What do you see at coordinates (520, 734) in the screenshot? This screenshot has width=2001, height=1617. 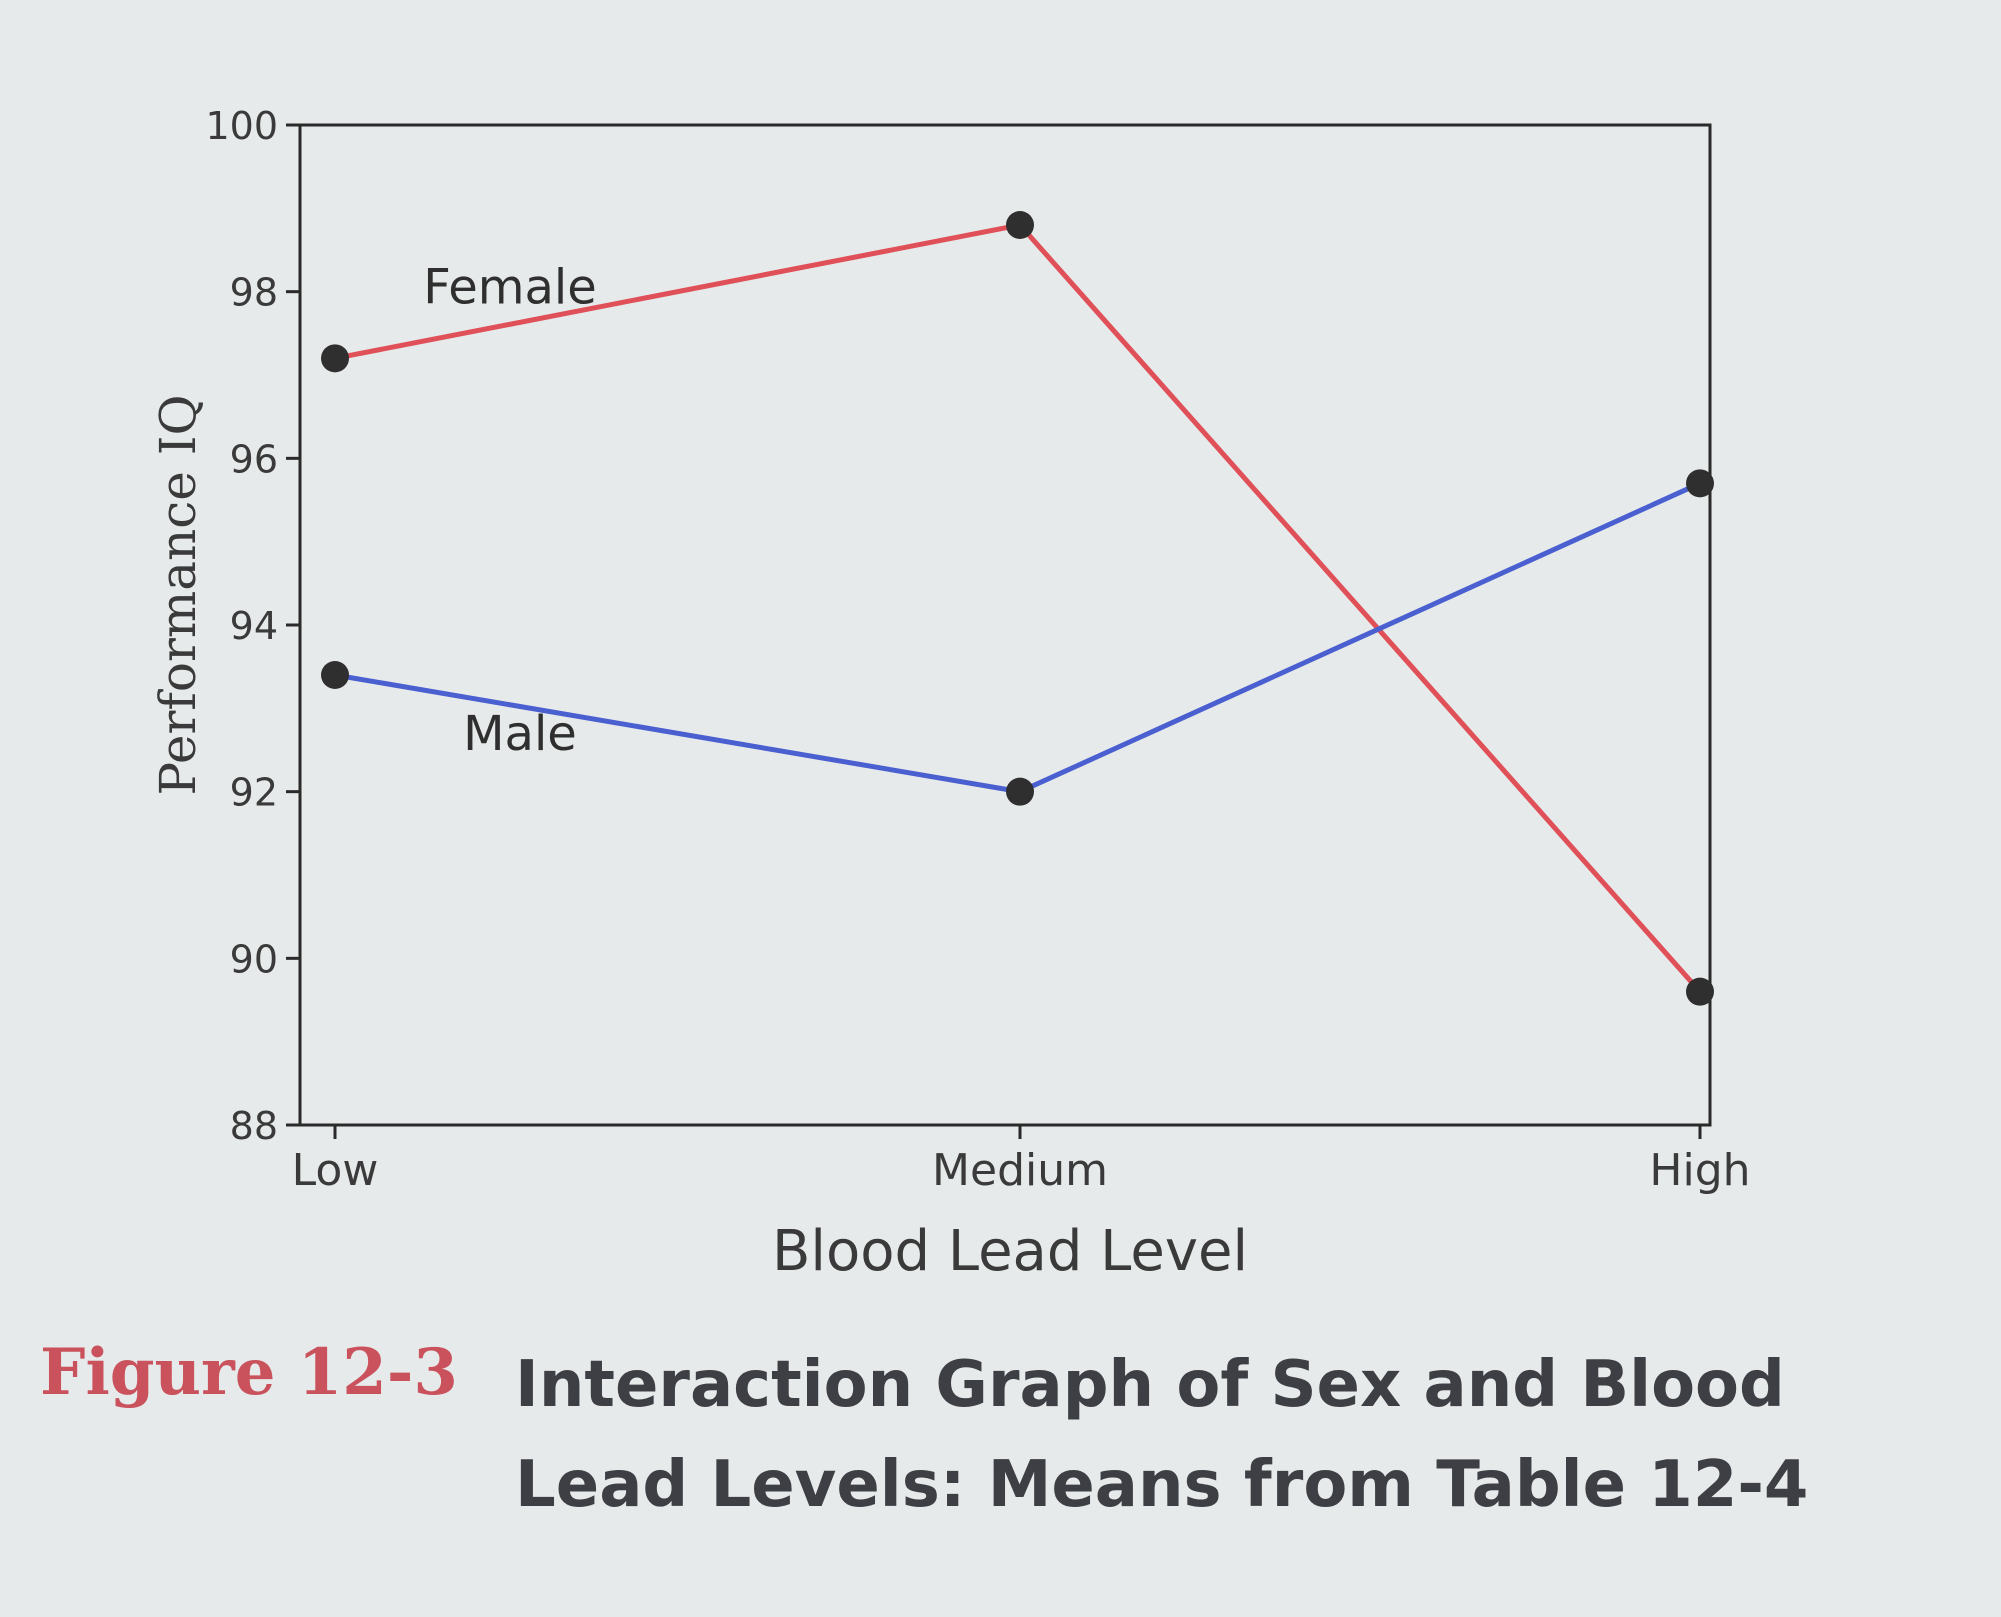 I see `male-series-label: Male` at bounding box center [520, 734].